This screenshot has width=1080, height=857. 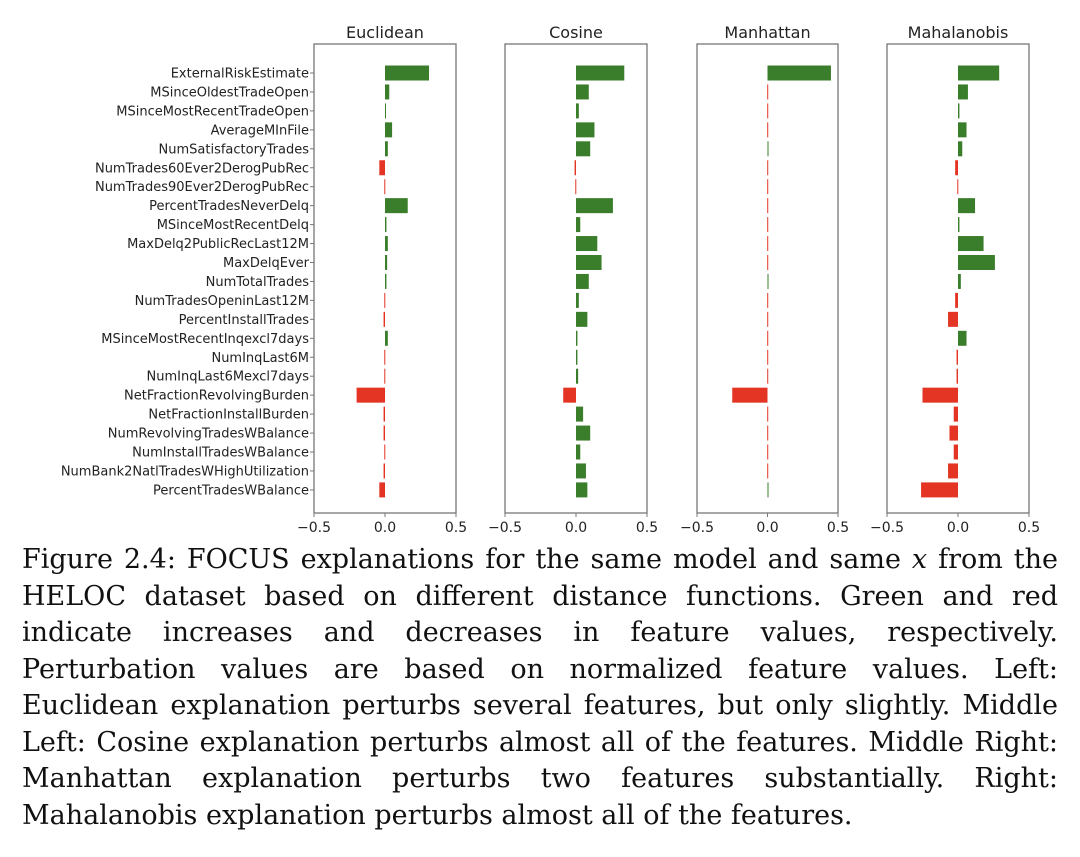 What do you see at coordinates (260, 130) in the screenshot?
I see `category-label: AverageMInFile` at bounding box center [260, 130].